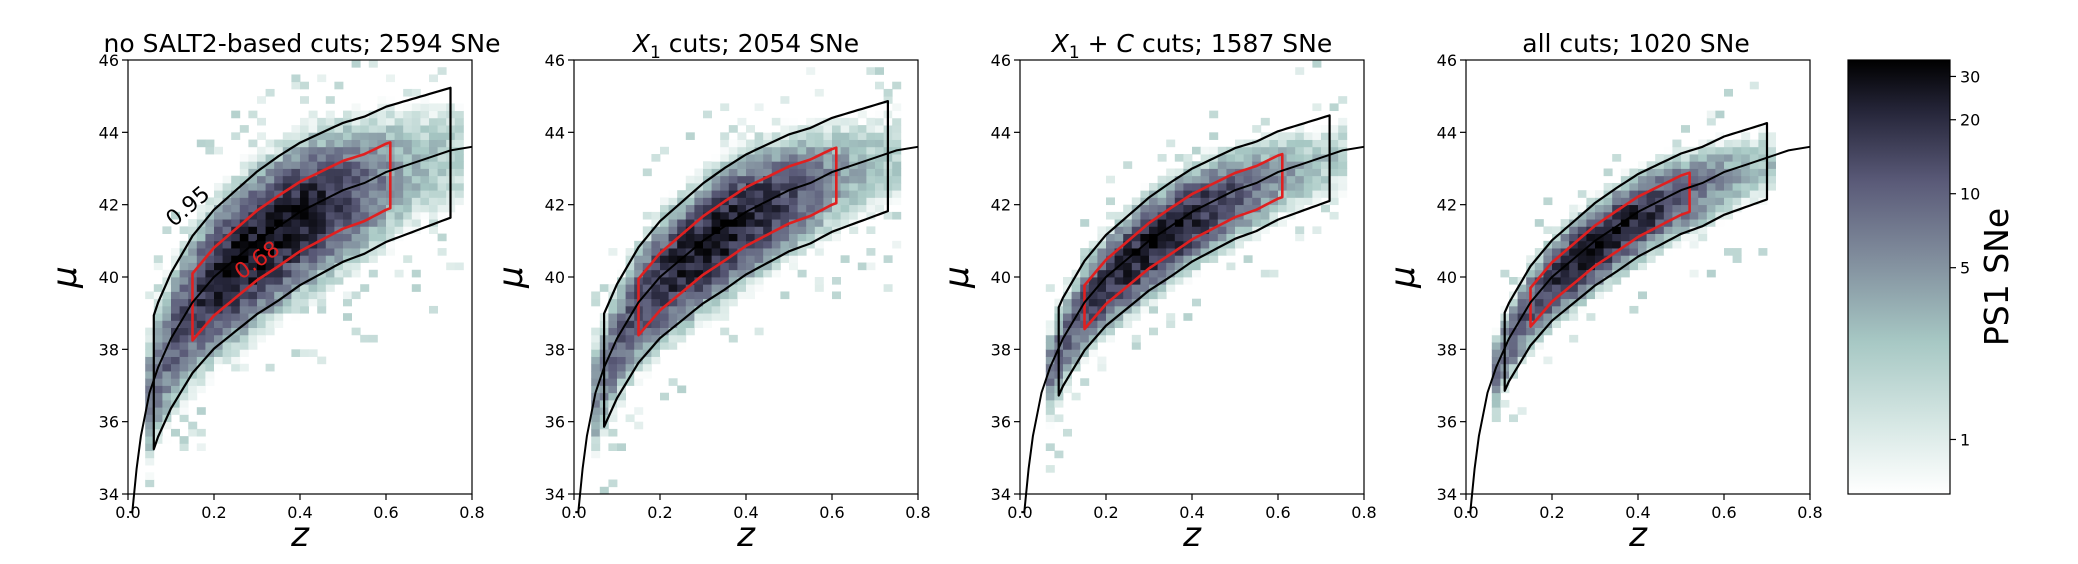 The height and width of the screenshot is (564, 2078). What do you see at coordinates (109, 60) in the screenshot?
I see `y-tick-label: 46` at bounding box center [109, 60].